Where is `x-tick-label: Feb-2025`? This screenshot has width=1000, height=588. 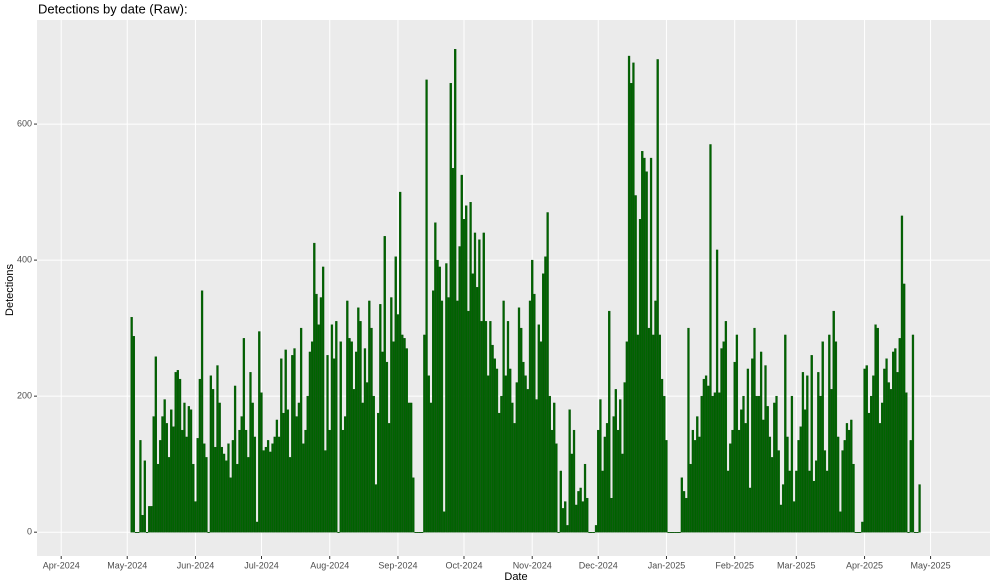
x-tick-label: Feb-2025 is located at coordinates (734, 565).